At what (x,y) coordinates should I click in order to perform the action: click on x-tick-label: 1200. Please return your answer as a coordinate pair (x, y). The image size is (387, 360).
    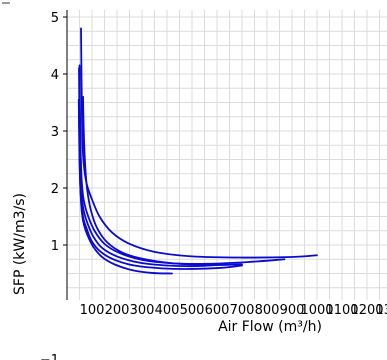
    Looking at the image, I should click on (366, 310).